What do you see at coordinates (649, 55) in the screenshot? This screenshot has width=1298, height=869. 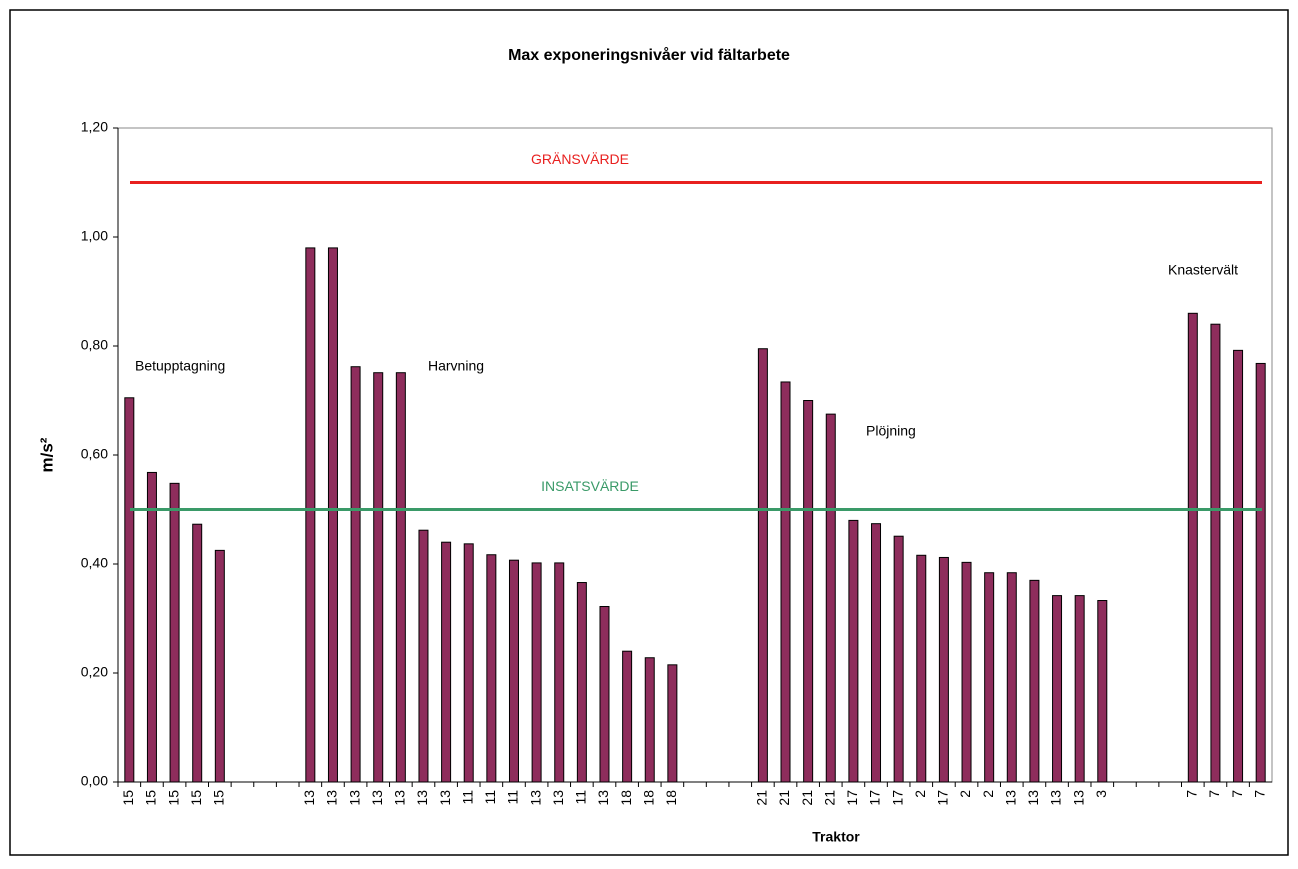 I see `chart-title: Max exponeringsnivåer vid fältarbete` at bounding box center [649, 55].